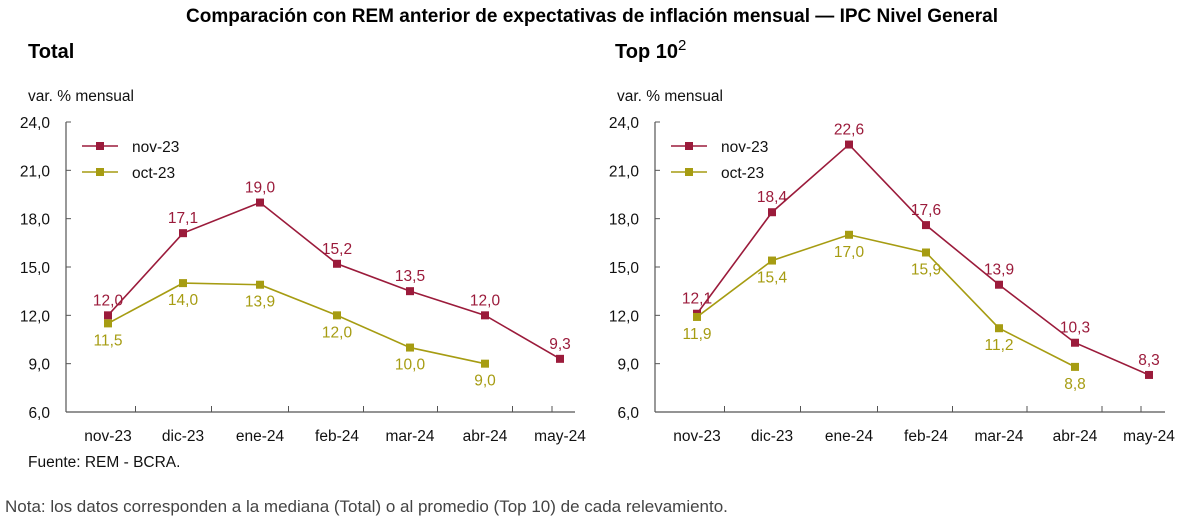  Describe the element at coordinates (485, 381) in the screenshot. I see `data-label: 9,0` at that location.